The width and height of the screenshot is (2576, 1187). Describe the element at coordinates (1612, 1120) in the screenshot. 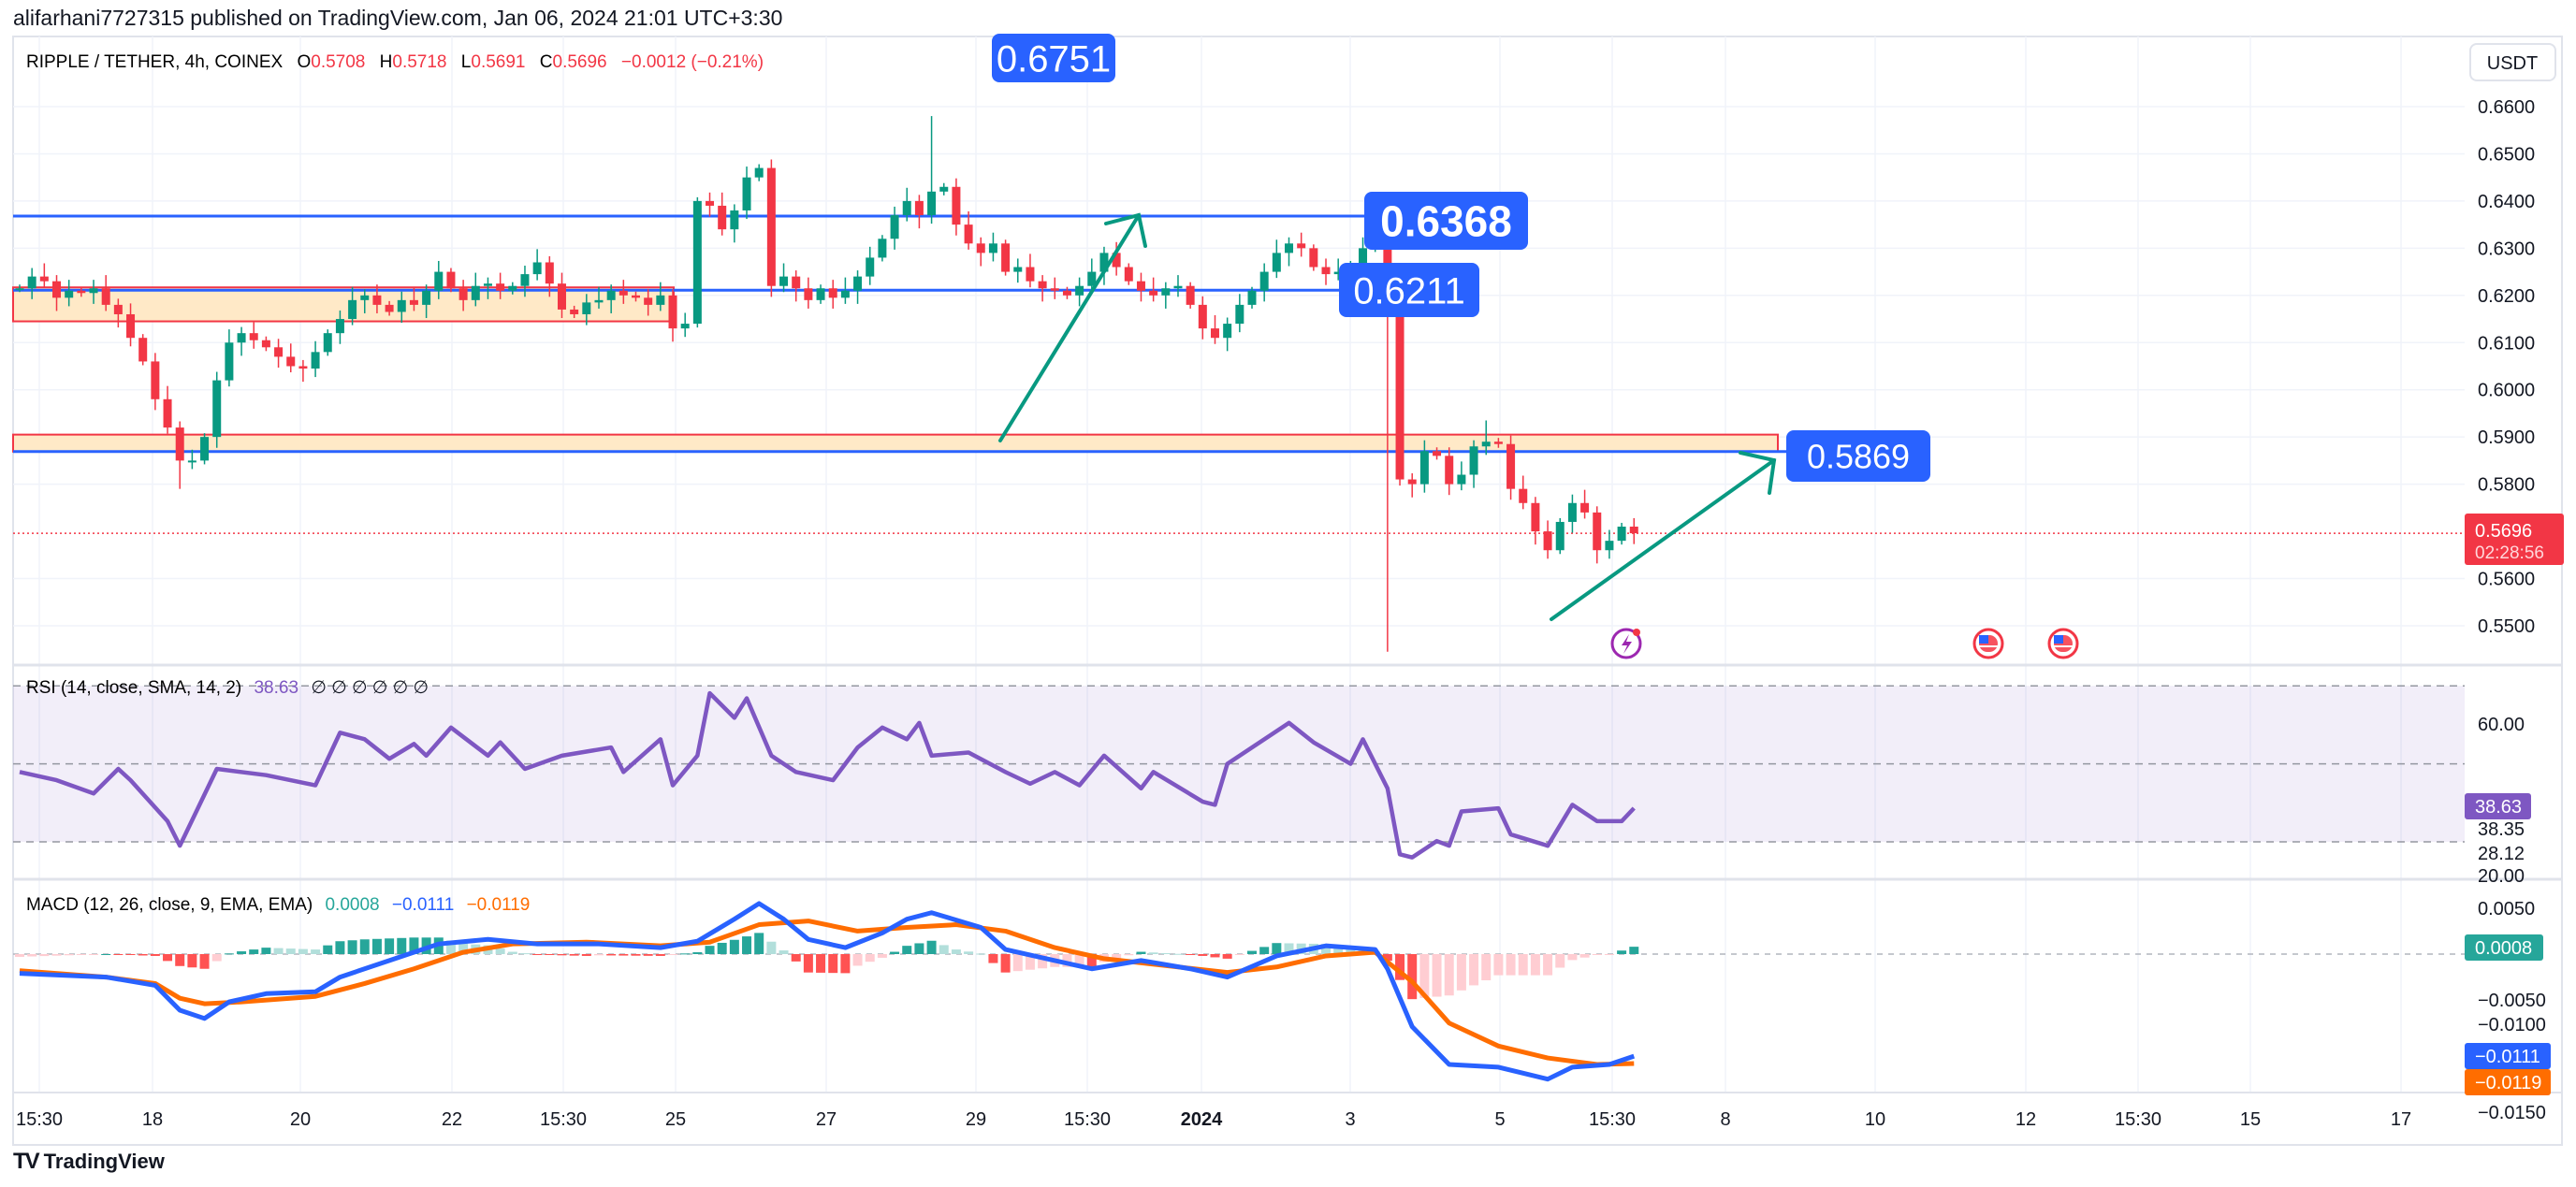

I see `time-tick-label: 15:30` at that location.